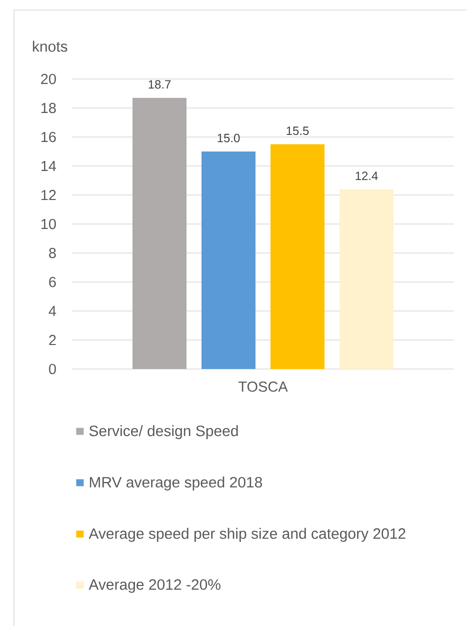  I want to click on data-label: 15.5, so click(297, 131).